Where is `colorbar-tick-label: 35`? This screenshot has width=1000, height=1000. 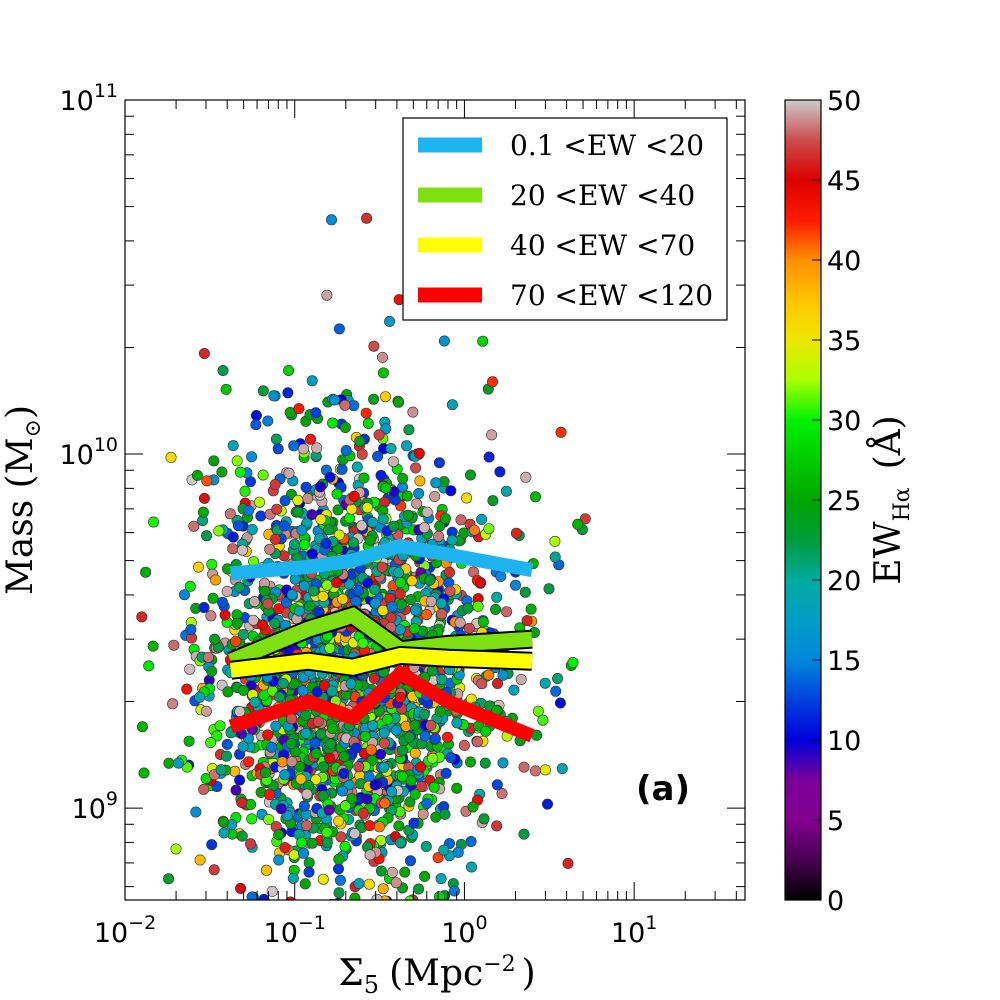 colorbar-tick-label: 35 is located at coordinates (844, 341).